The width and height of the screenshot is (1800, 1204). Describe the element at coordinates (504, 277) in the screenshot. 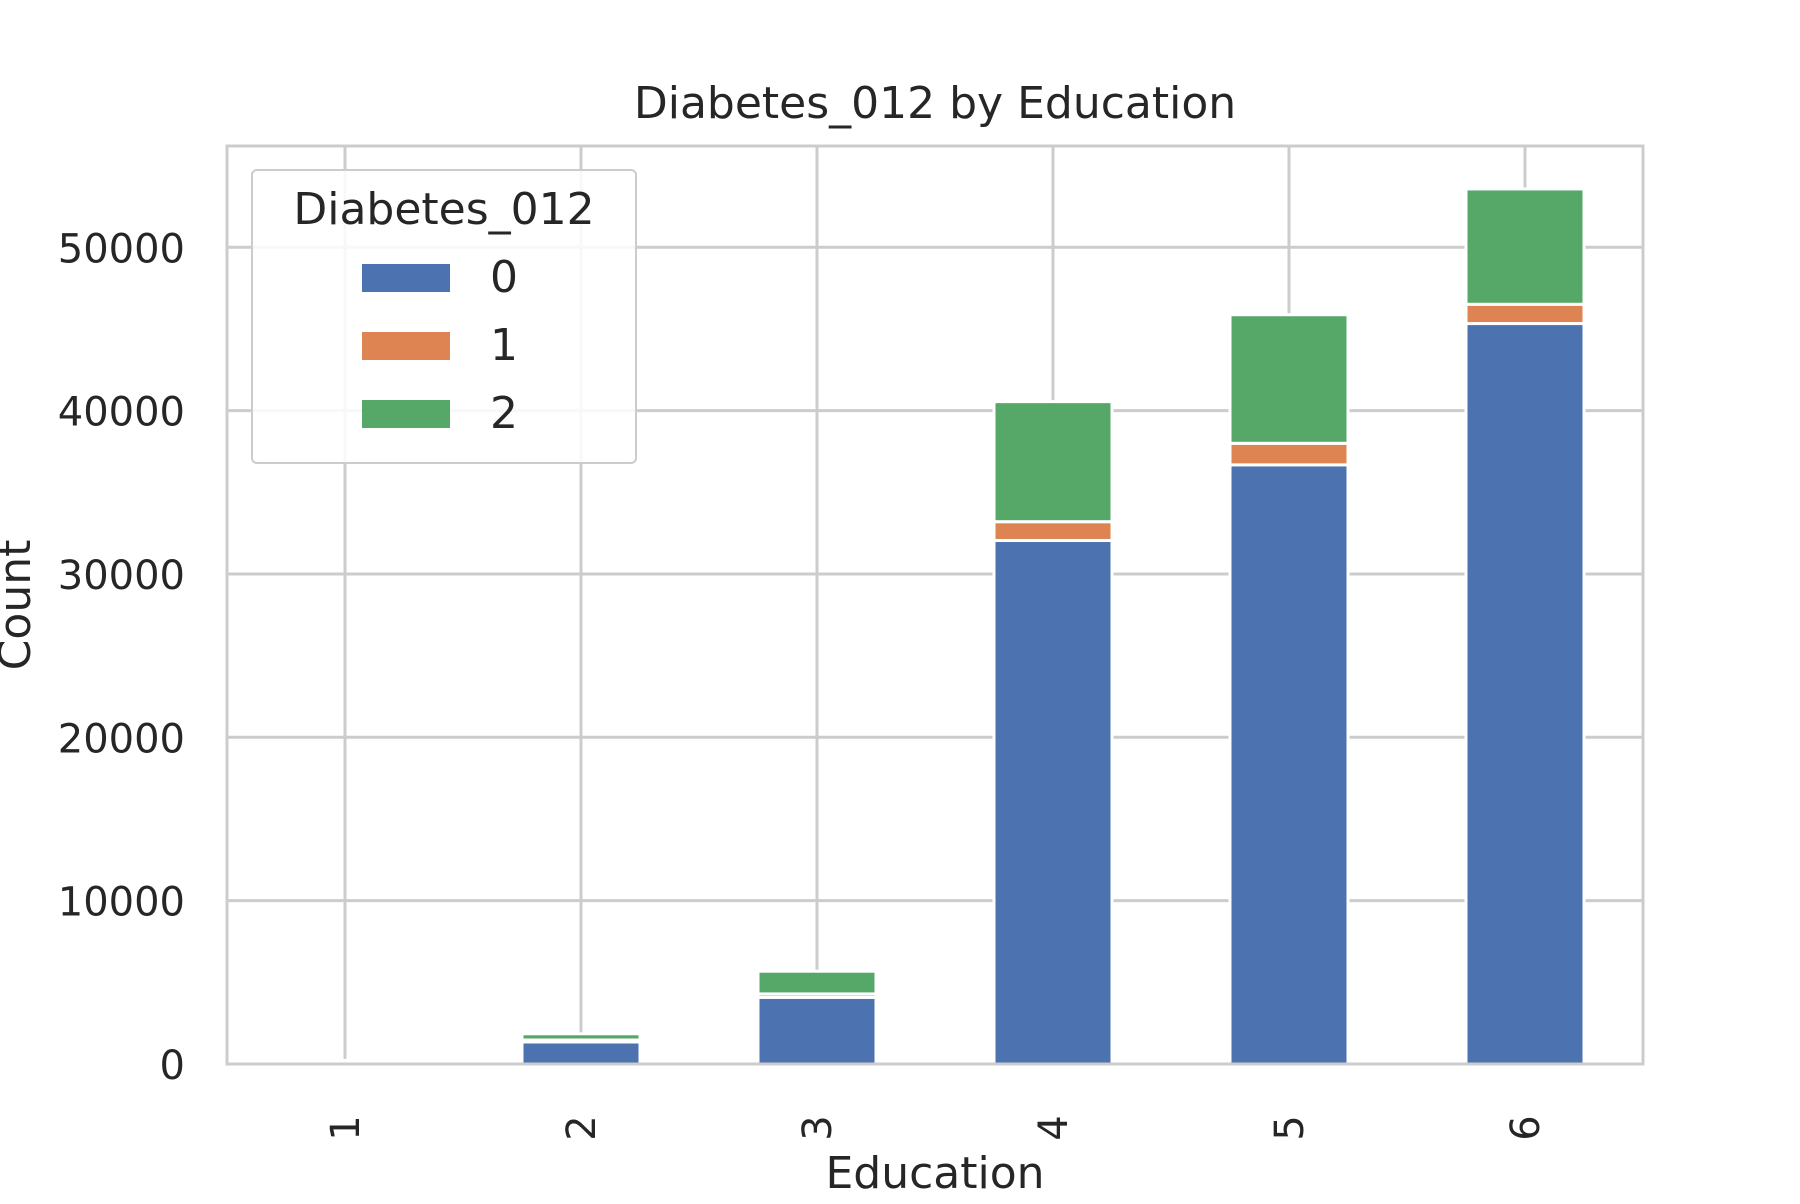

I see `legend-label-0: 0` at that location.